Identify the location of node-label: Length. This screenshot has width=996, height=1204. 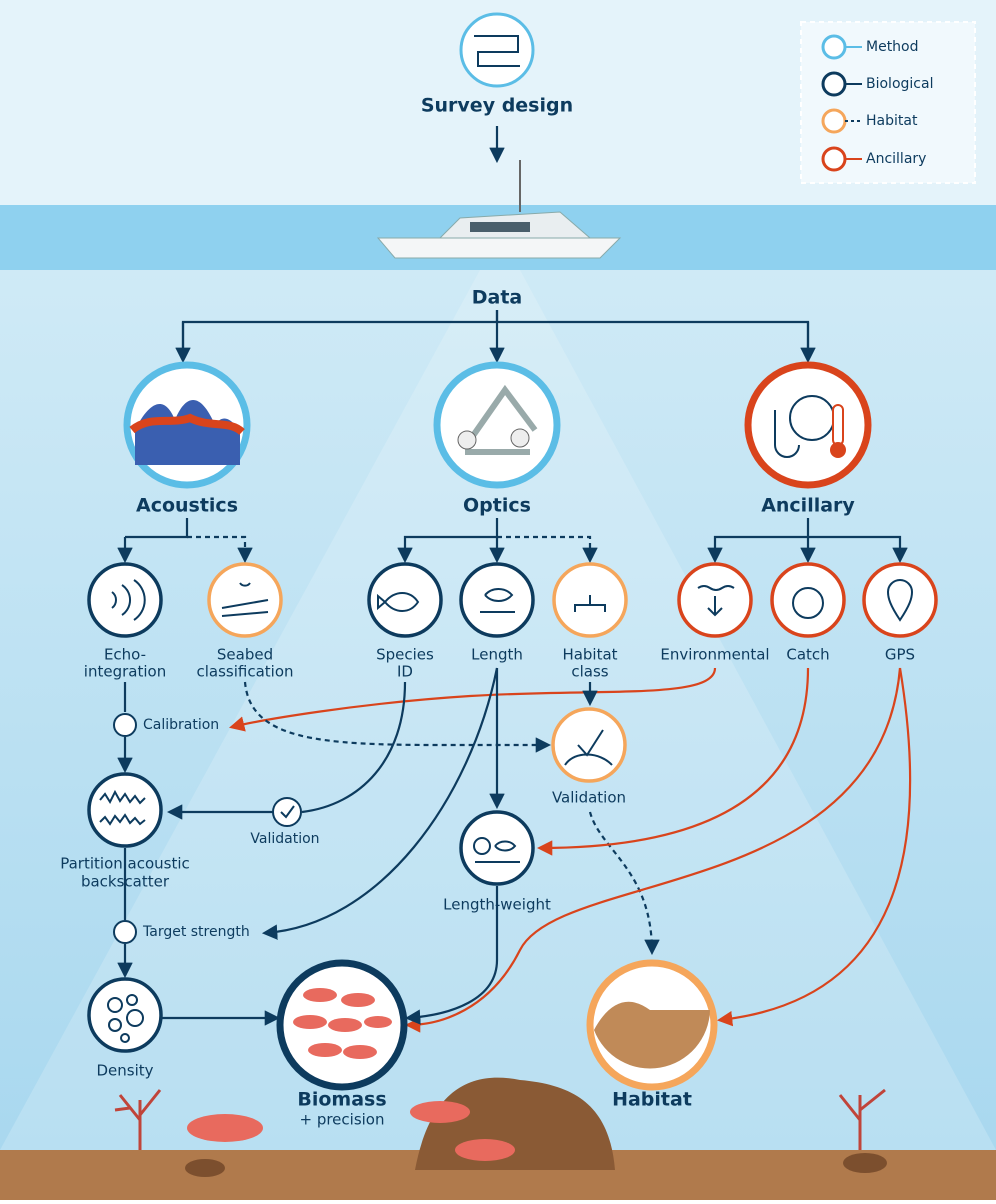
(497, 655).